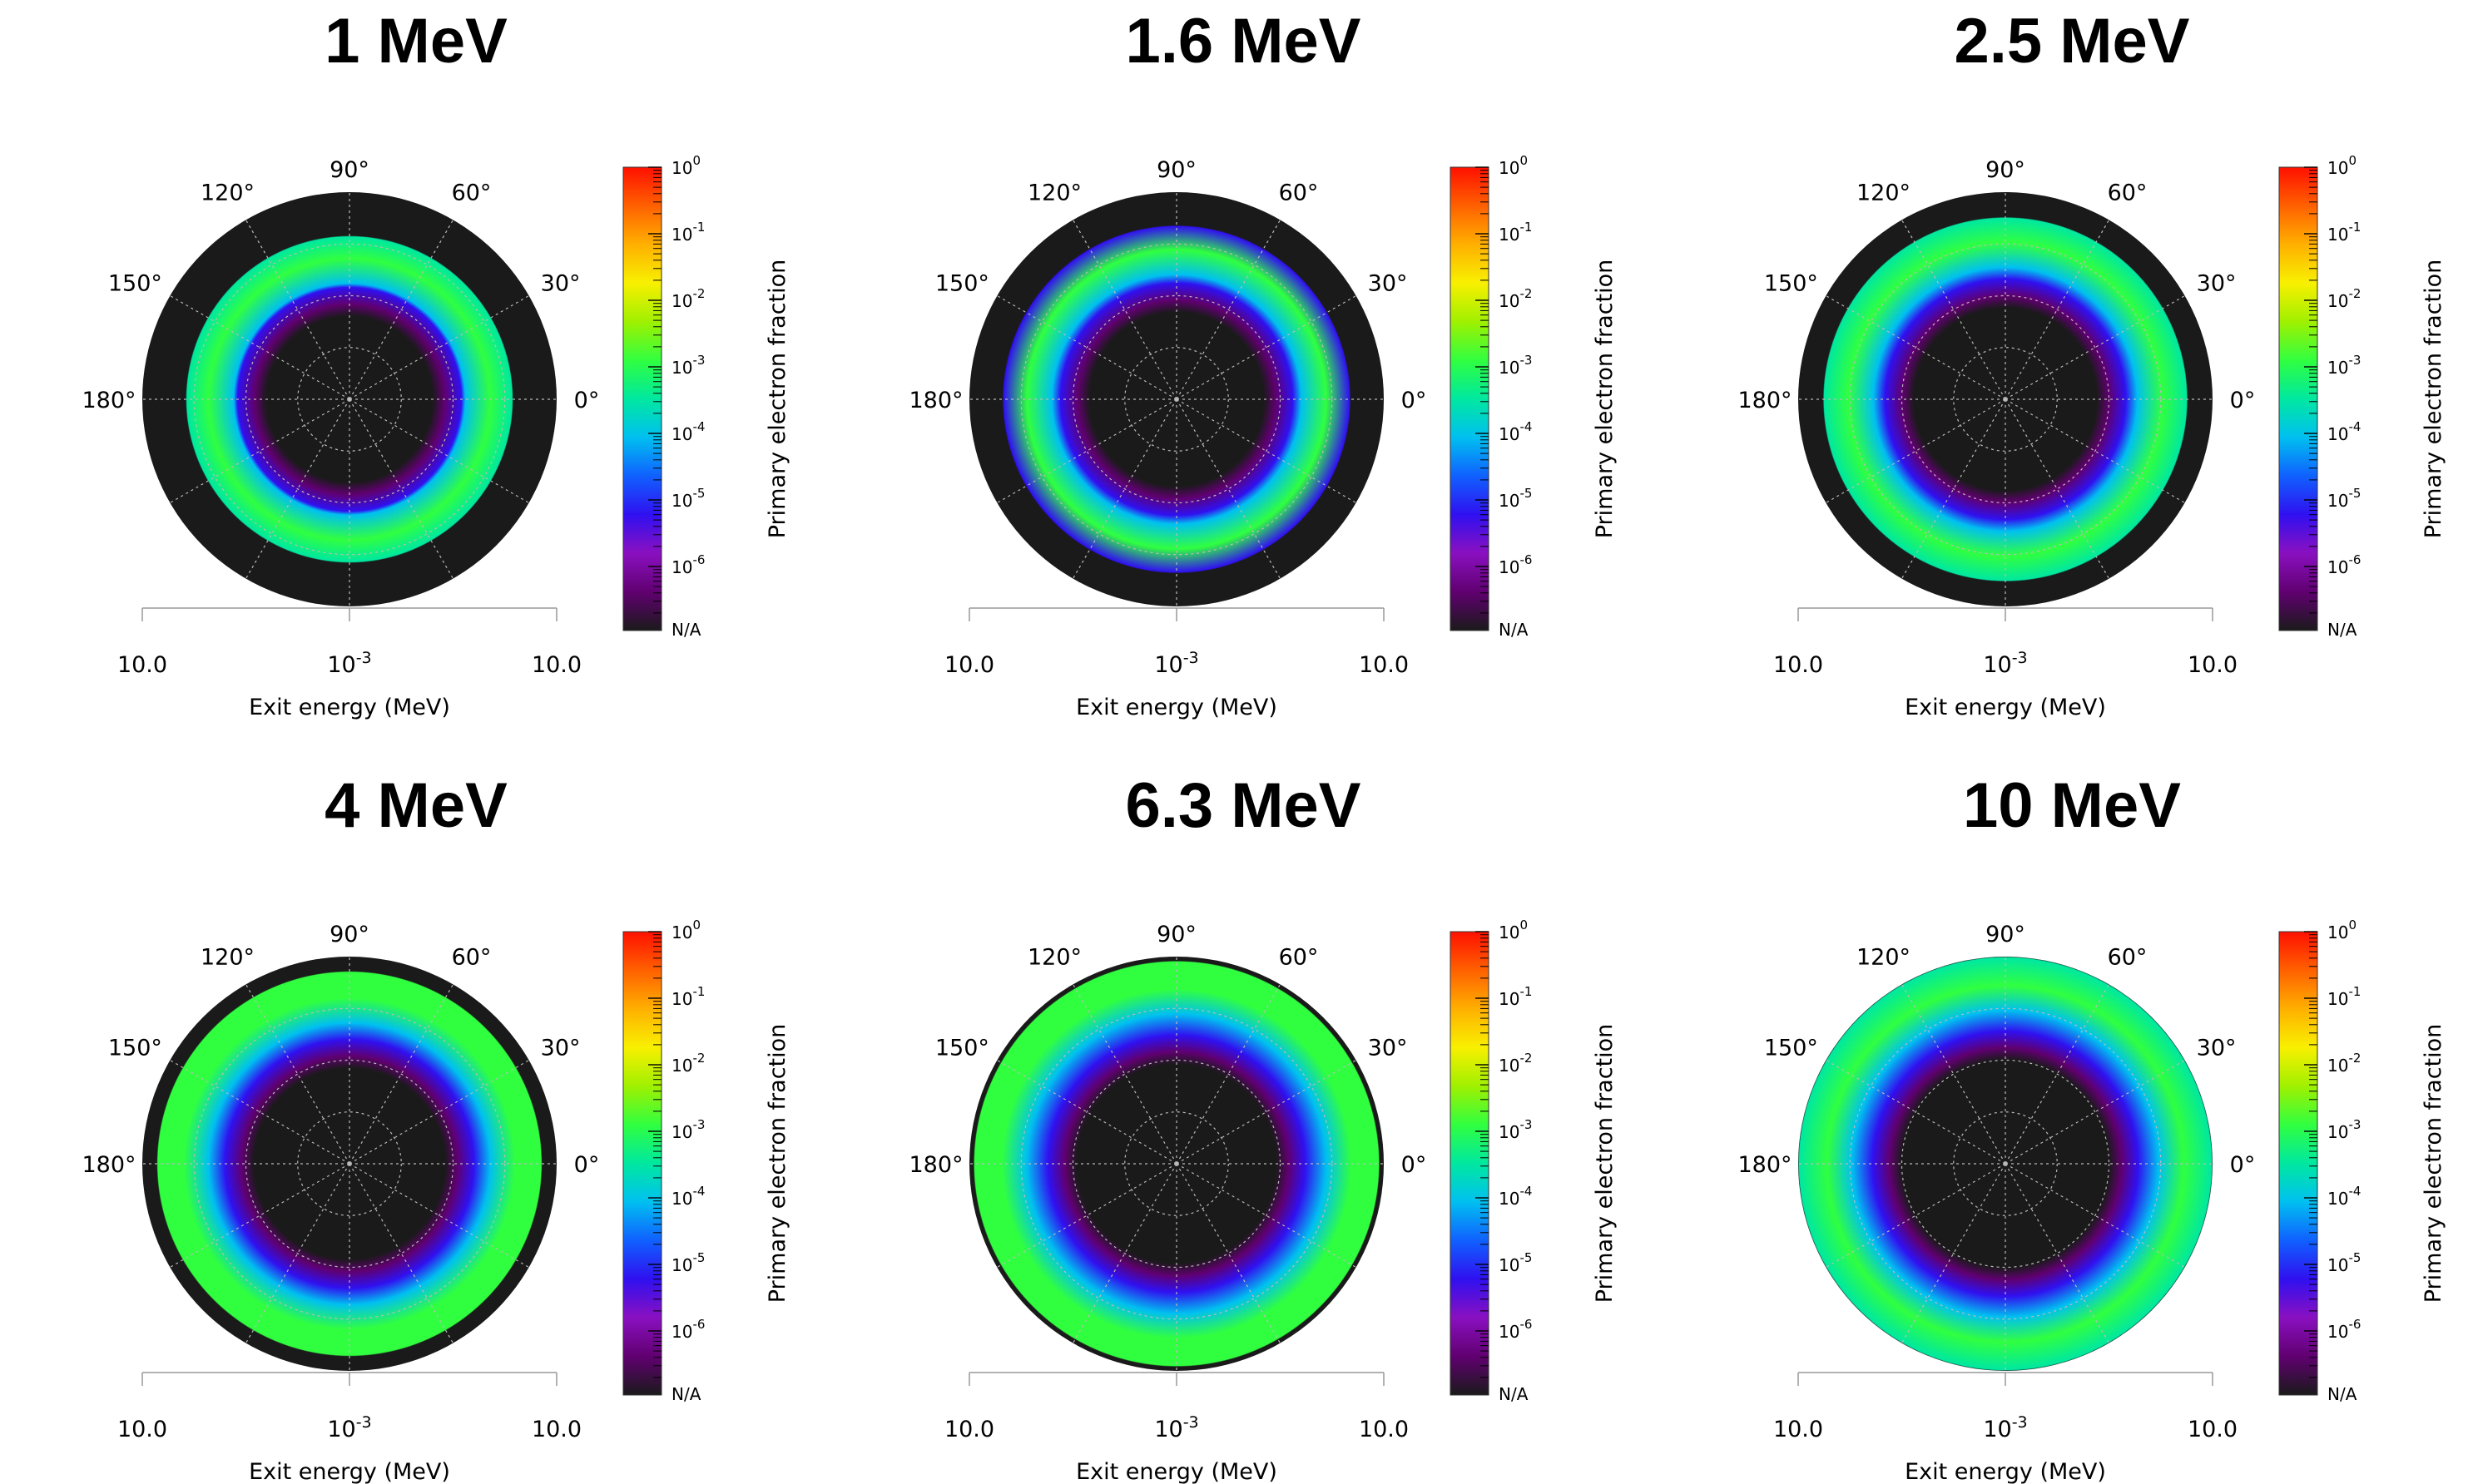 The image size is (2473, 1484). I want to click on panel-title: 1.6 MeV, so click(1243, 41).